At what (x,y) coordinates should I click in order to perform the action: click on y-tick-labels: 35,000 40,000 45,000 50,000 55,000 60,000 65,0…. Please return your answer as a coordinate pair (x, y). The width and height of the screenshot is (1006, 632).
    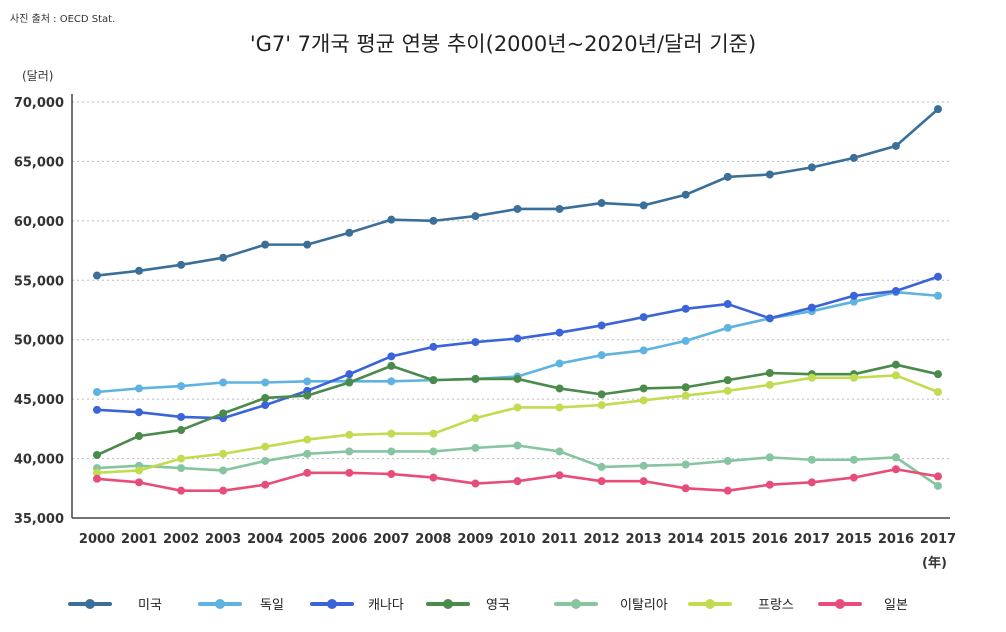
    Looking at the image, I should click on (39, 311).